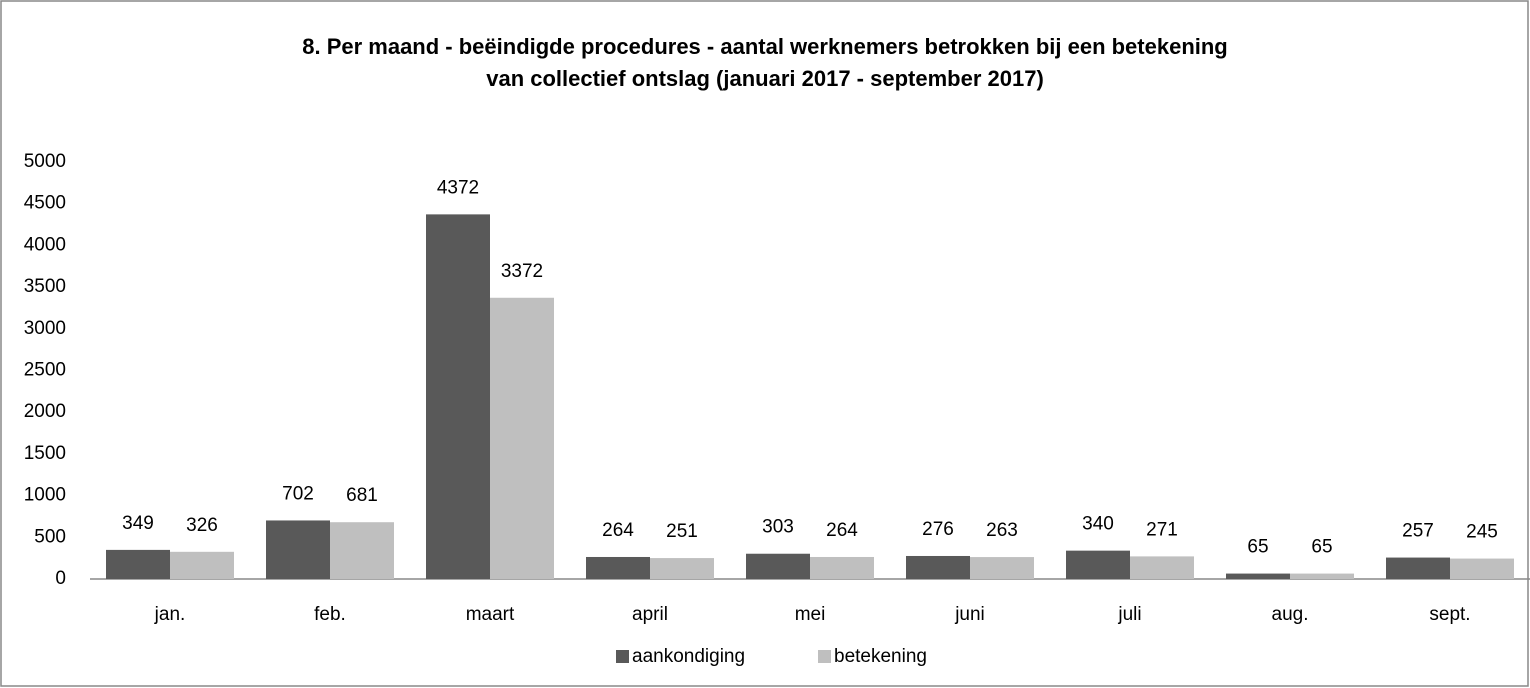 The width and height of the screenshot is (1530, 688). What do you see at coordinates (1449, 614) in the screenshot?
I see `x-tick-label: sept.` at bounding box center [1449, 614].